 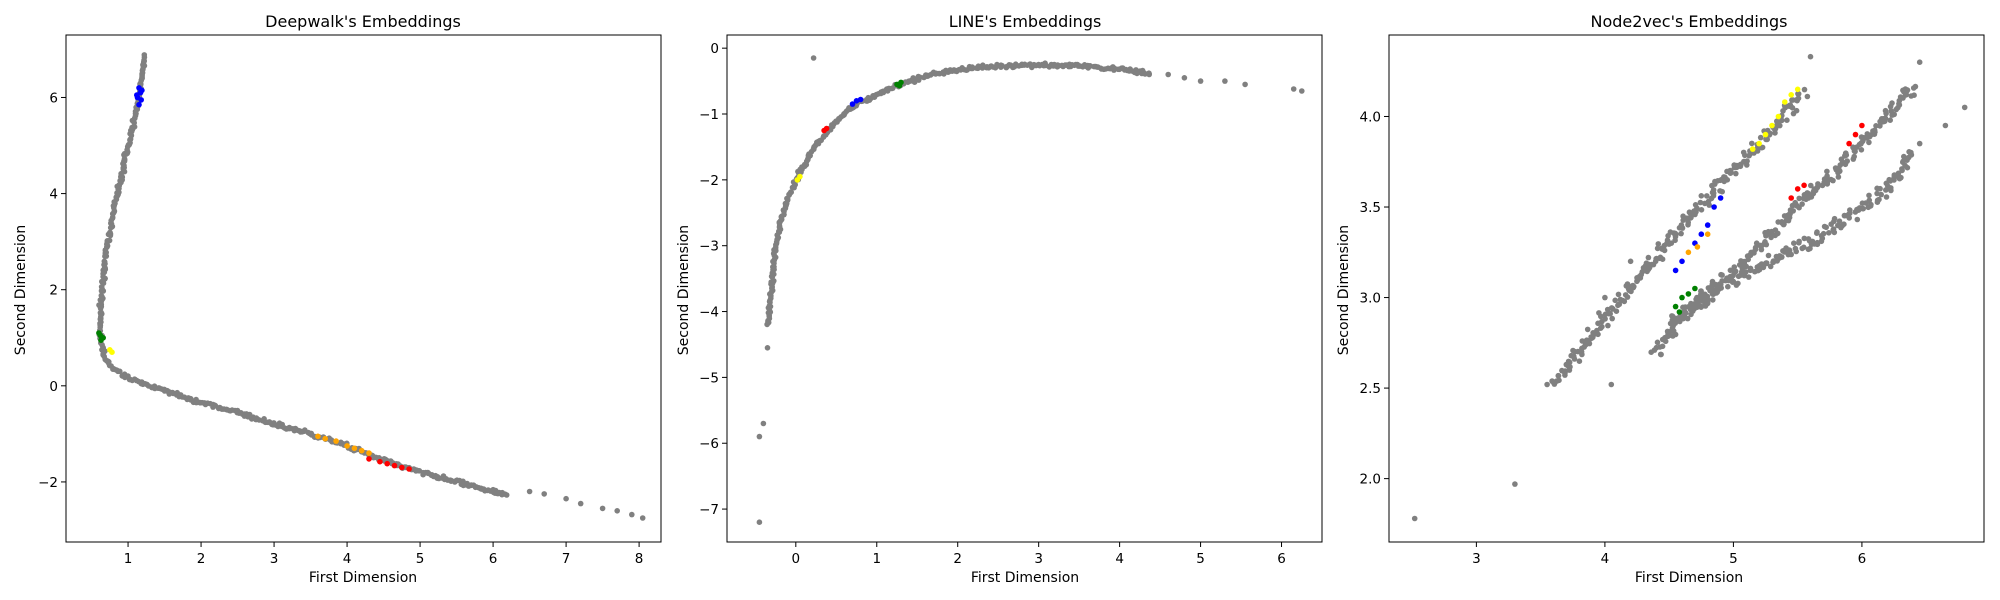 What do you see at coordinates (639, 559) in the screenshot?
I see `x-tick-label: 8` at bounding box center [639, 559].